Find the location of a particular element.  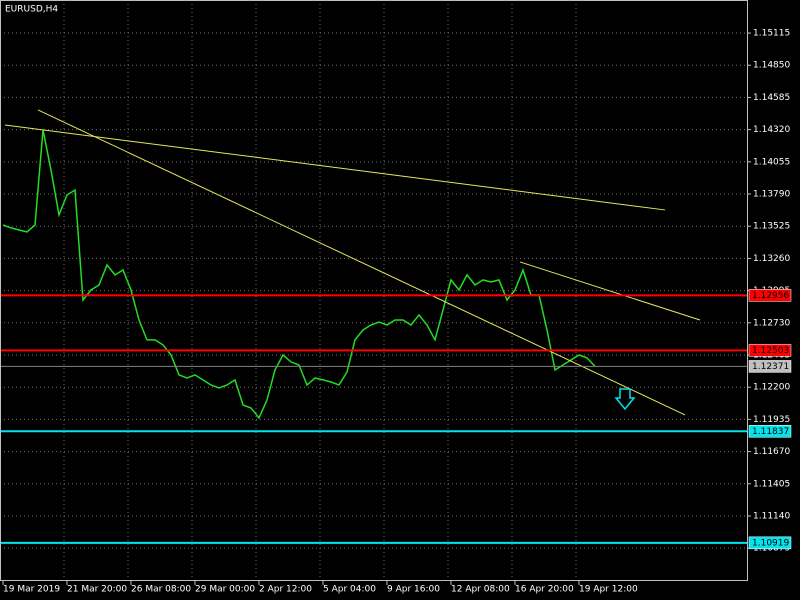

level-label: 1.11837 is located at coordinates (770, 432).